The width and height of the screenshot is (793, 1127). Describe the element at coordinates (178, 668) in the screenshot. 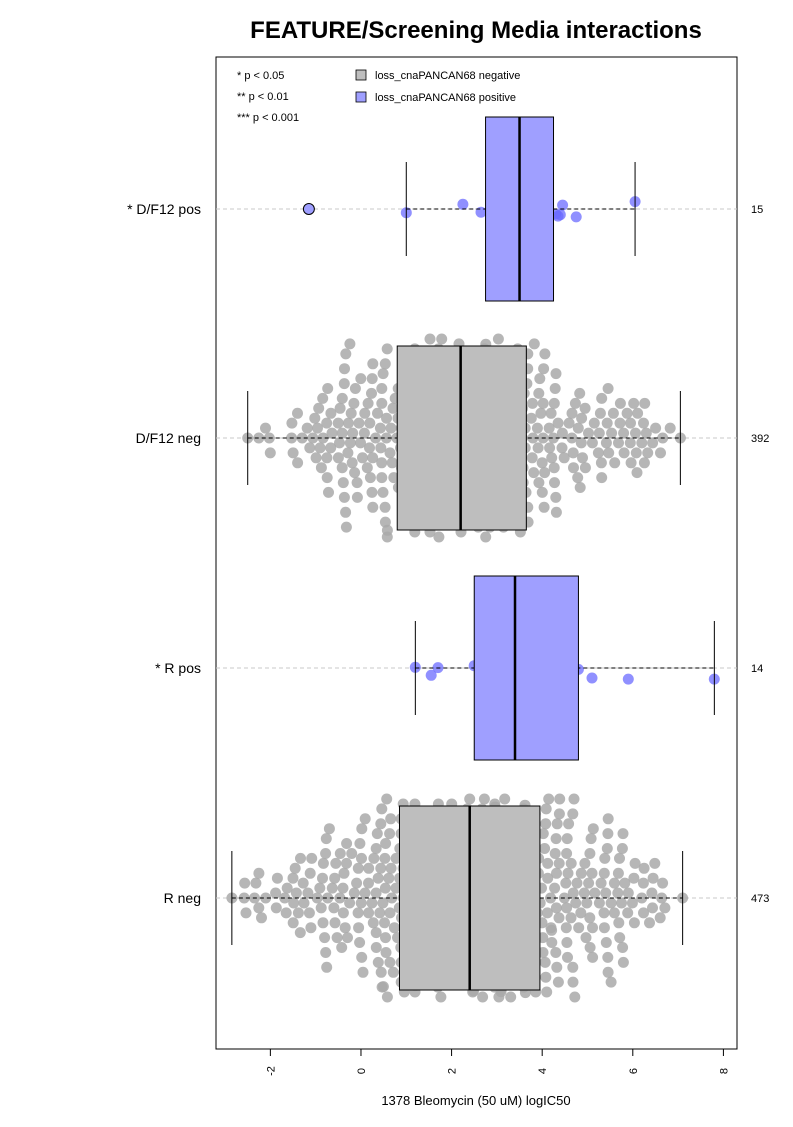

I see `row-label: * R pos` at that location.